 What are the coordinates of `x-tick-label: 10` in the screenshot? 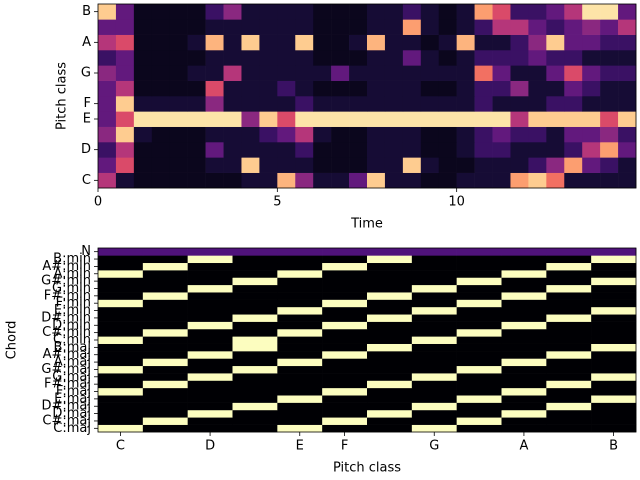 It's located at (456, 202).